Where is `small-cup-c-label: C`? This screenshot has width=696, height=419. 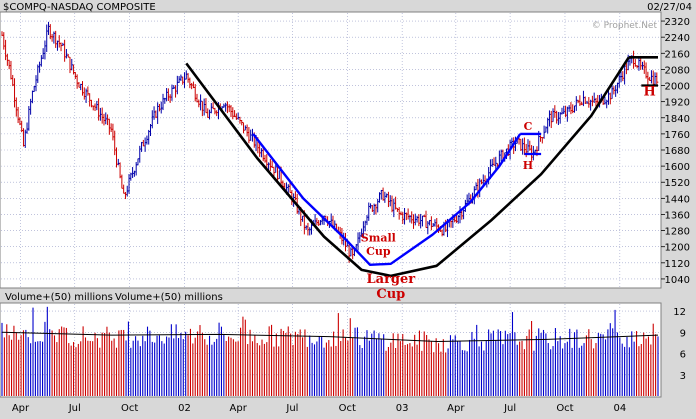 small-cup-c-label: C is located at coordinates (528, 126).